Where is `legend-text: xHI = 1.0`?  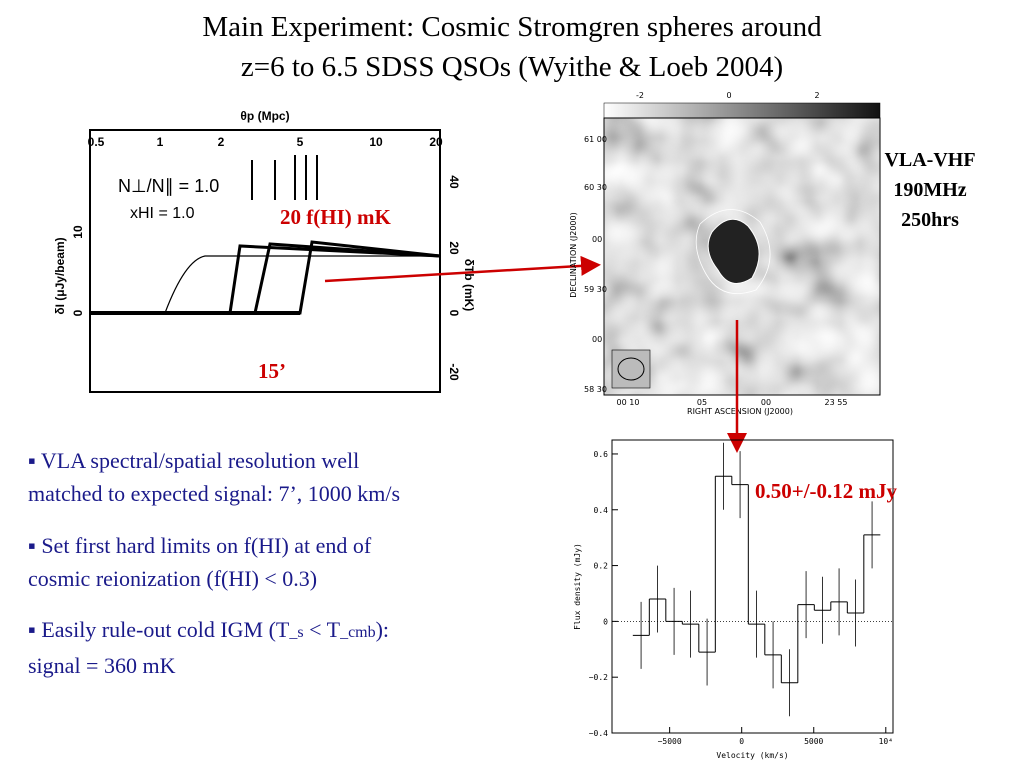
legend-text: xHI = 1.0 is located at coordinates (162, 213).